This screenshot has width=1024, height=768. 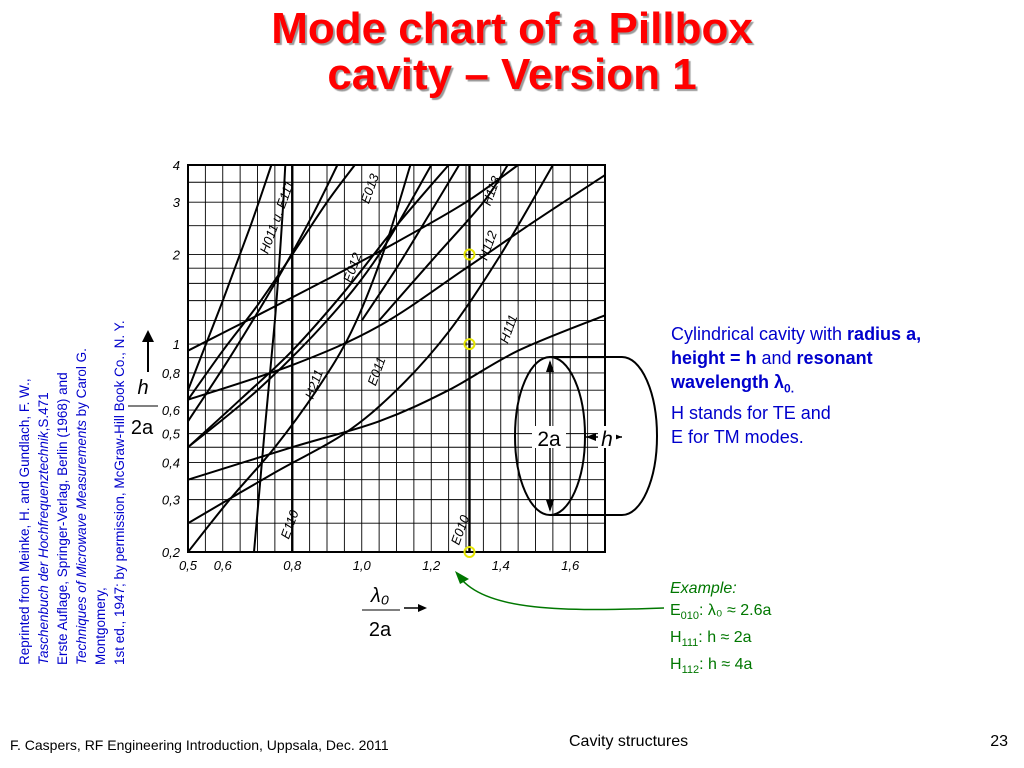 I want to click on diameter-label-bg, so click(x=549, y=437).